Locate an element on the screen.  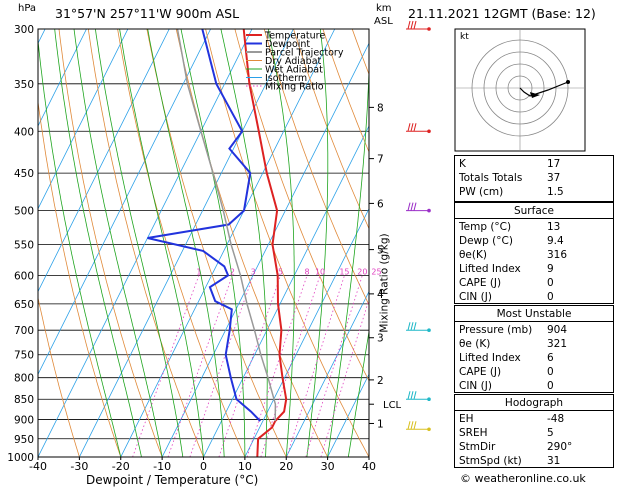
most-unstable-row-value: 6 is located at coordinates (550, 358).